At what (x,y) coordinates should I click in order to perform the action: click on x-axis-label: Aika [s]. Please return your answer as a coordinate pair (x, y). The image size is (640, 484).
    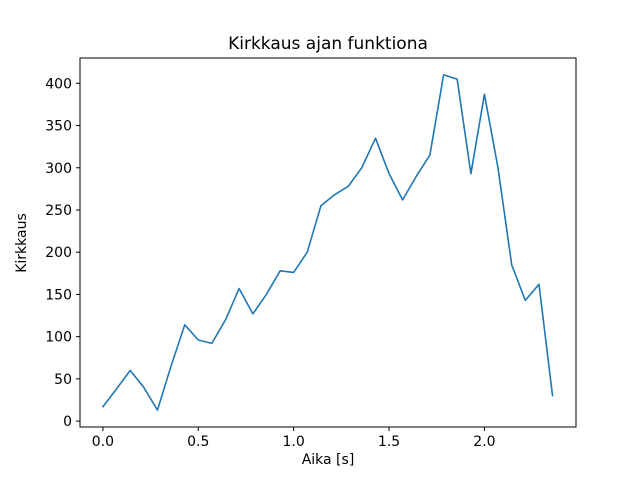
    Looking at the image, I should click on (328, 460).